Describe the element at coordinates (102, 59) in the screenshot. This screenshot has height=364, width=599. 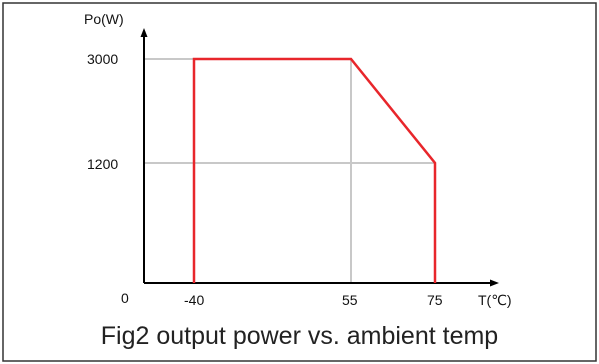
I see `y-tick-label-3000: 3000` at that location.